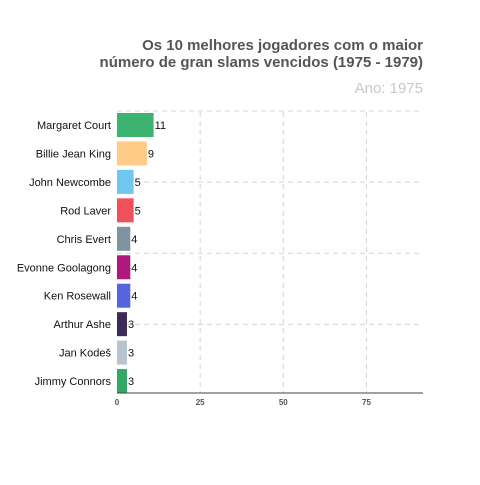 This screenshot has width=480, height=485. Describe the element at coordinates (70, 183) in the screenshot. I see `category-label-2: John Newcombe` at that location.